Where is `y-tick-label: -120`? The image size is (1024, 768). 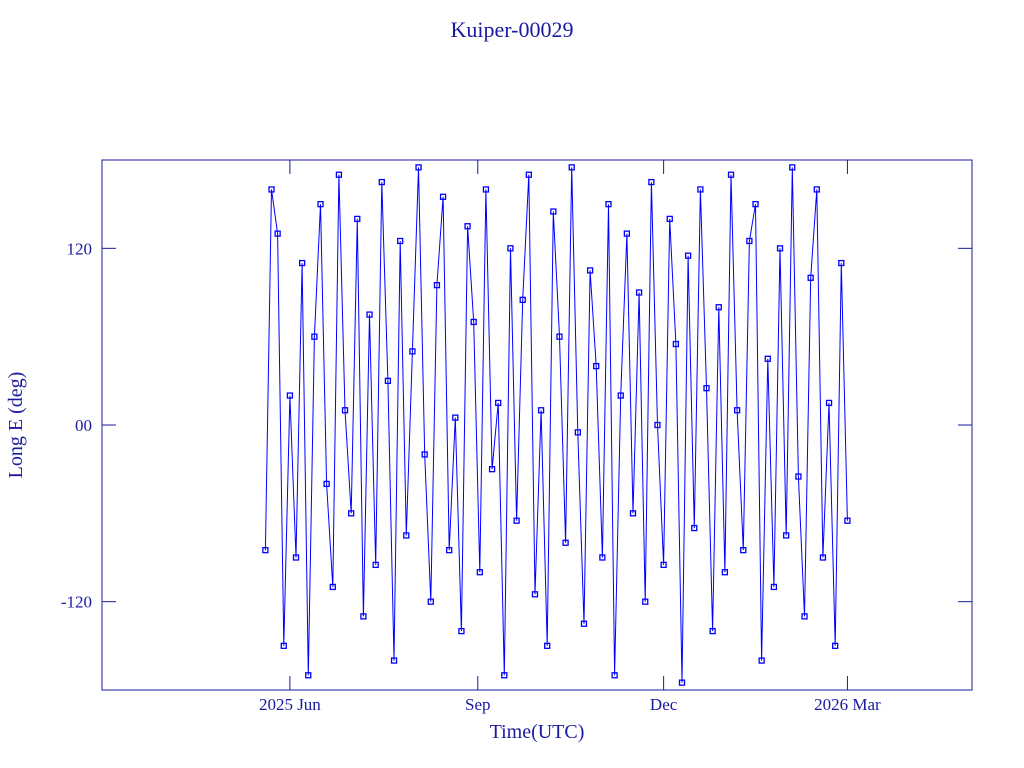 y-tick-label: -120 is located at coordinates (76, 602).